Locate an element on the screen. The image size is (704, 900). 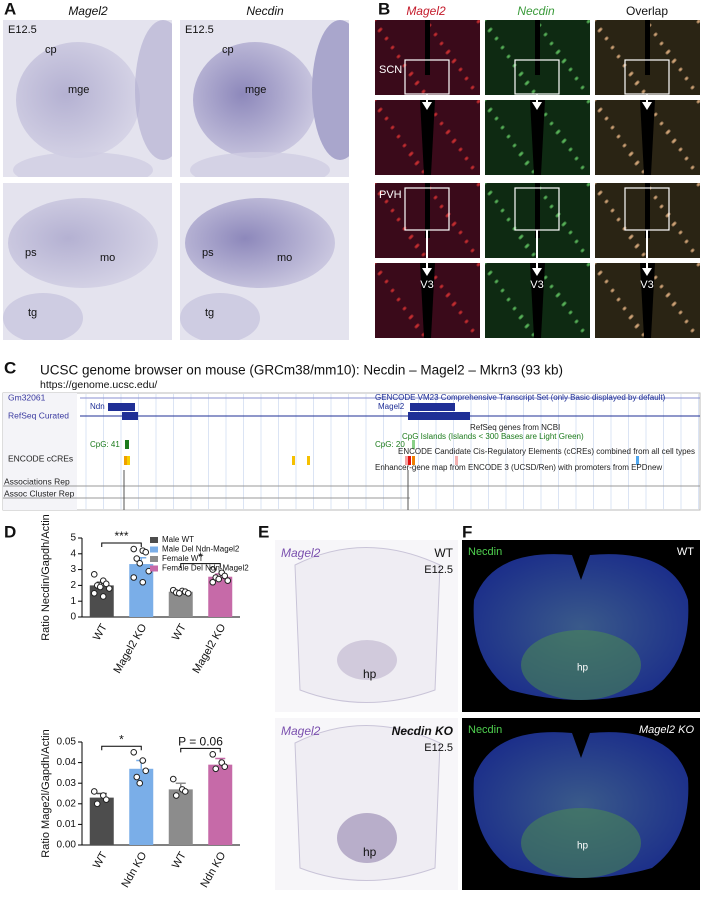
column-title: Magel2 is located at coordinates (426, 11).